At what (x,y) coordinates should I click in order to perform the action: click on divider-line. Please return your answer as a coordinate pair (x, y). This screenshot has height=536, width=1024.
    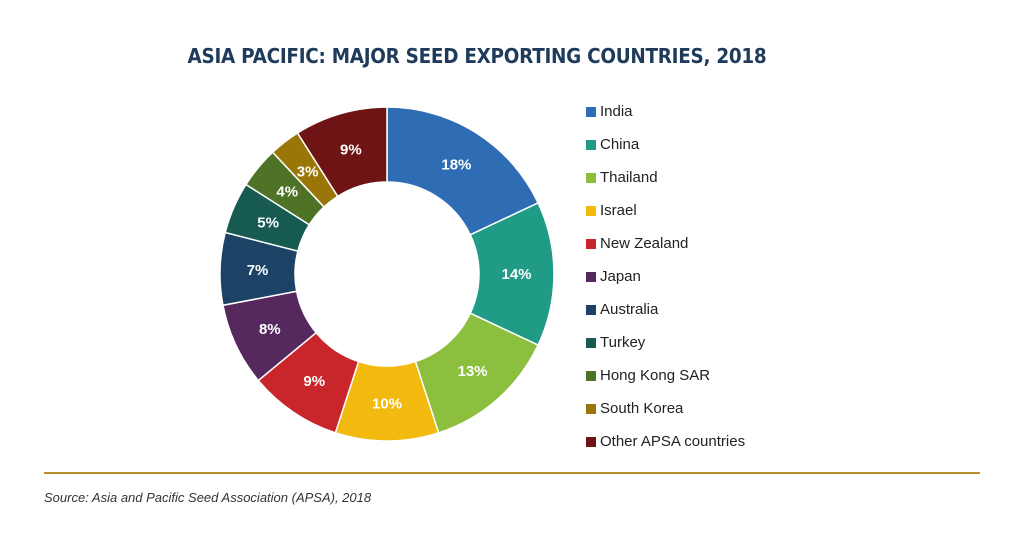
    Looking at the image, I should click on (512, 473).